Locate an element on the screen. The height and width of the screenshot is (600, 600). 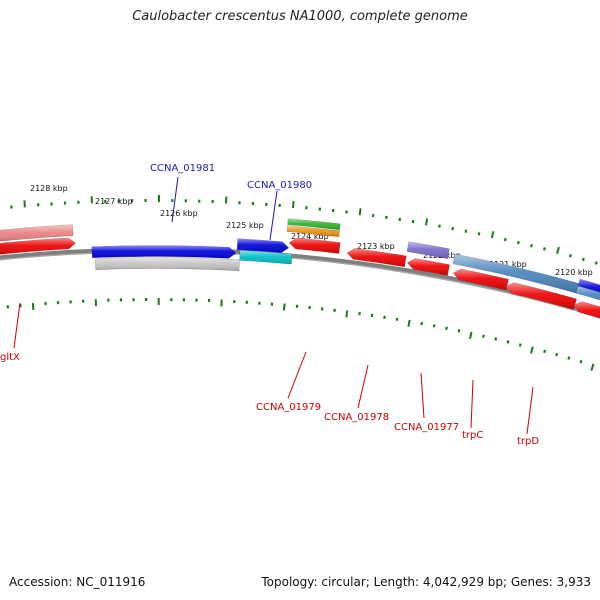
gene-trpC-cds-shading is located at coordinates (515, 274).